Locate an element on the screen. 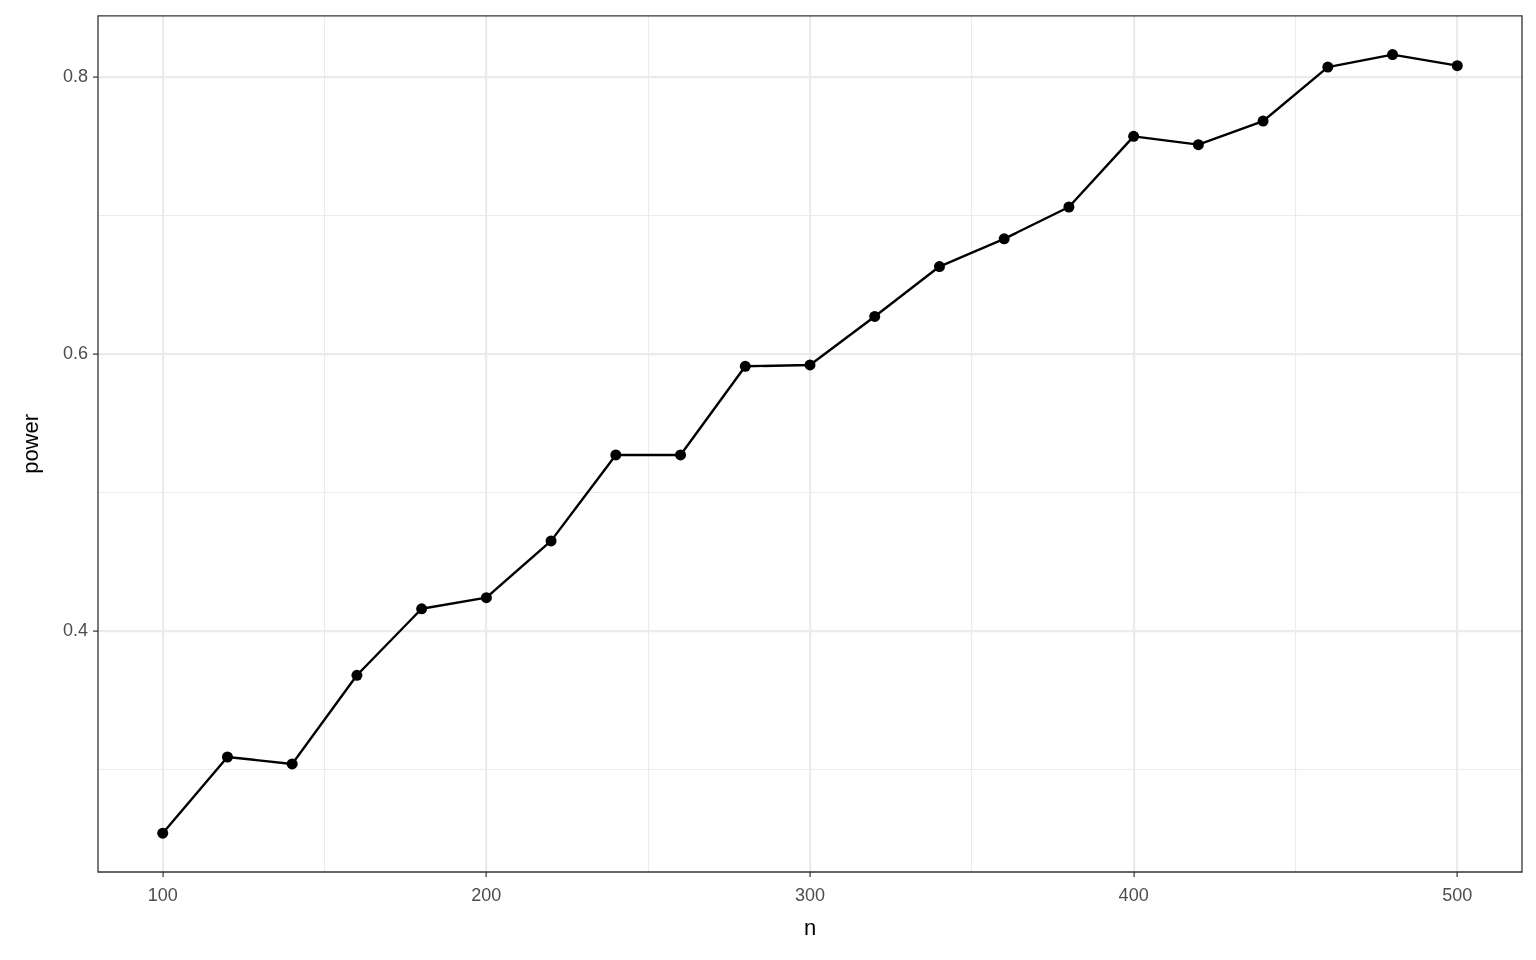 The width and height of the screenshot is (1536, 960). x-tick-label: 400 is located at coordinates (1133, 894).